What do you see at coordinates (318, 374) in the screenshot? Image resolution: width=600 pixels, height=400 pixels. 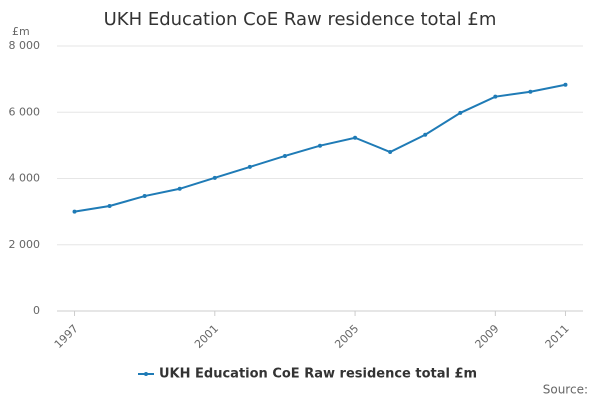 I see `legend-label: UKH Education CoE Raw residence total £m` at bounding box center [318, 374].